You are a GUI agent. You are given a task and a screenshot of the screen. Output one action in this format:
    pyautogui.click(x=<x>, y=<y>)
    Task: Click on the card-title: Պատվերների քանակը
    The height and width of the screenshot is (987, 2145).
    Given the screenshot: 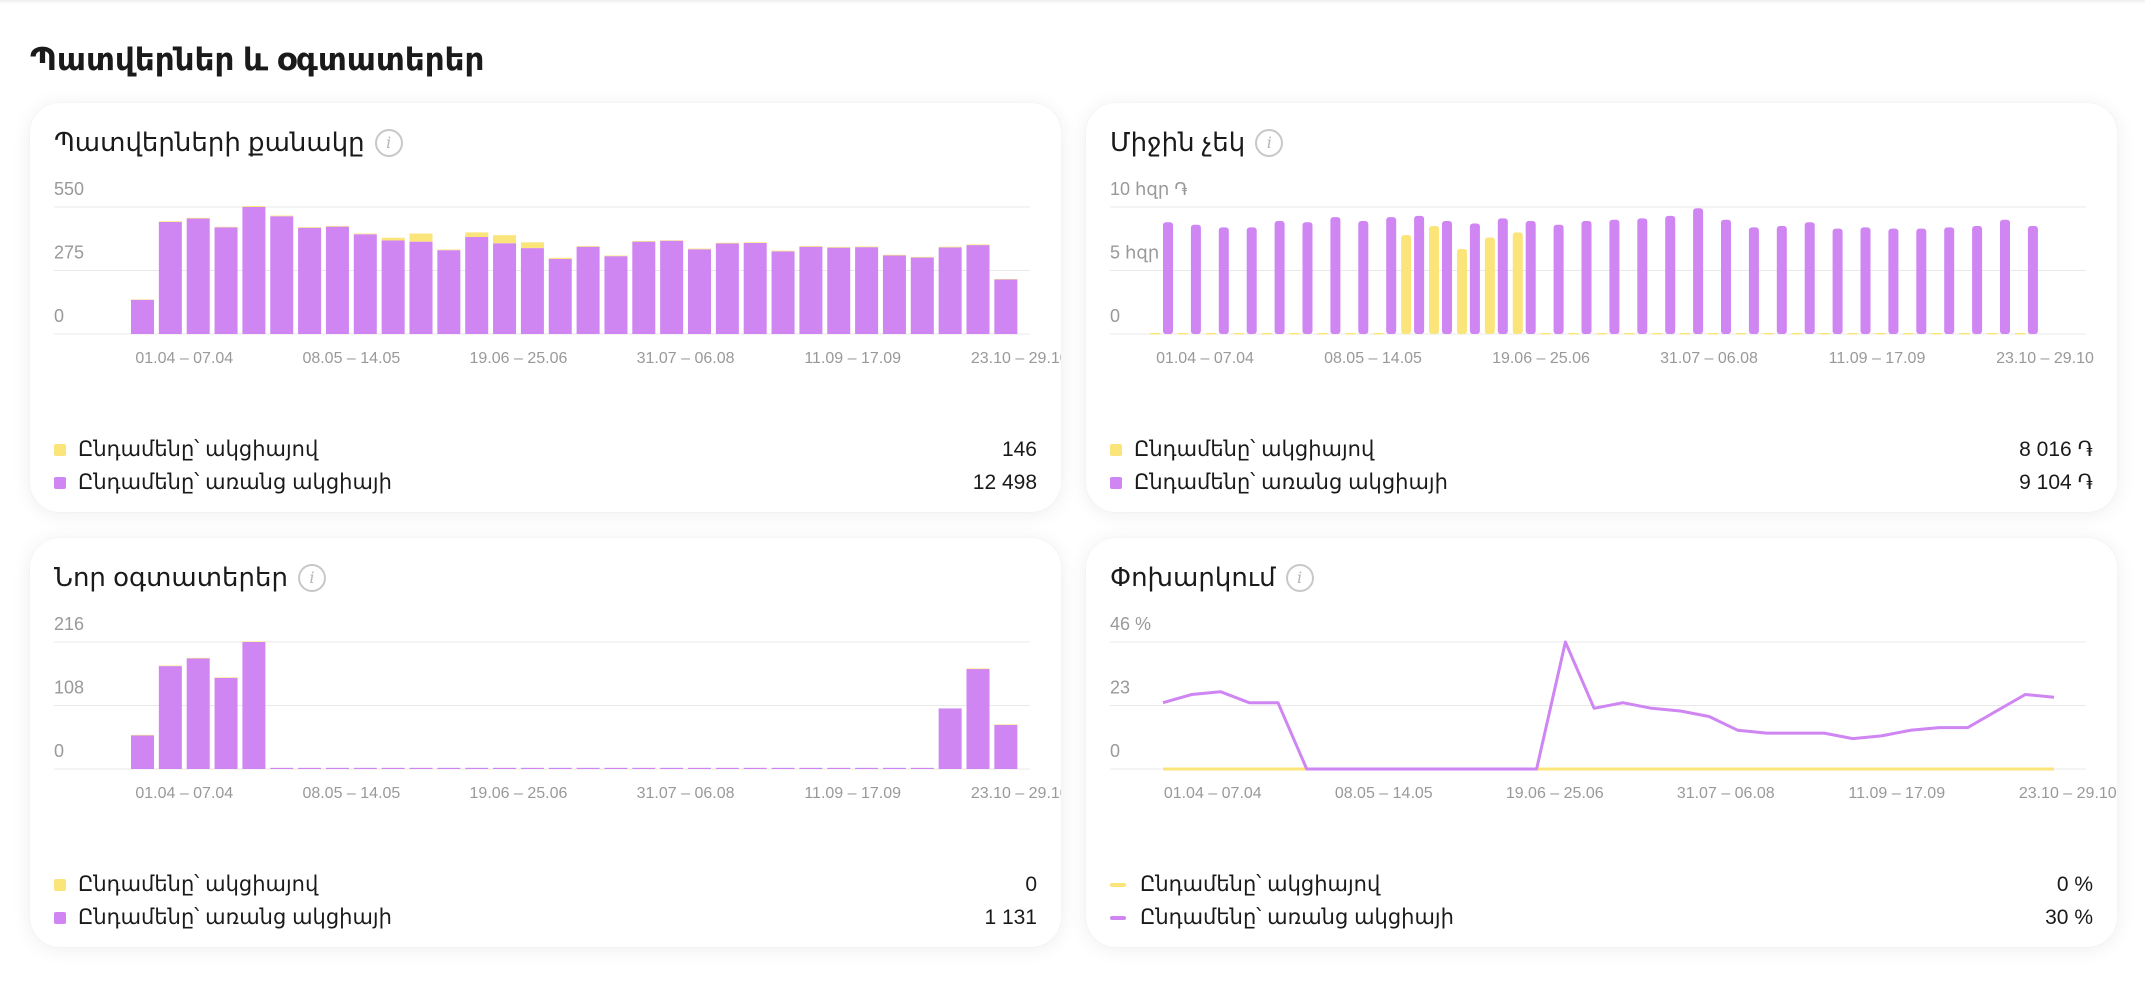 What is the action you would take?
    pyautogui.click(x=209, y=142)
    